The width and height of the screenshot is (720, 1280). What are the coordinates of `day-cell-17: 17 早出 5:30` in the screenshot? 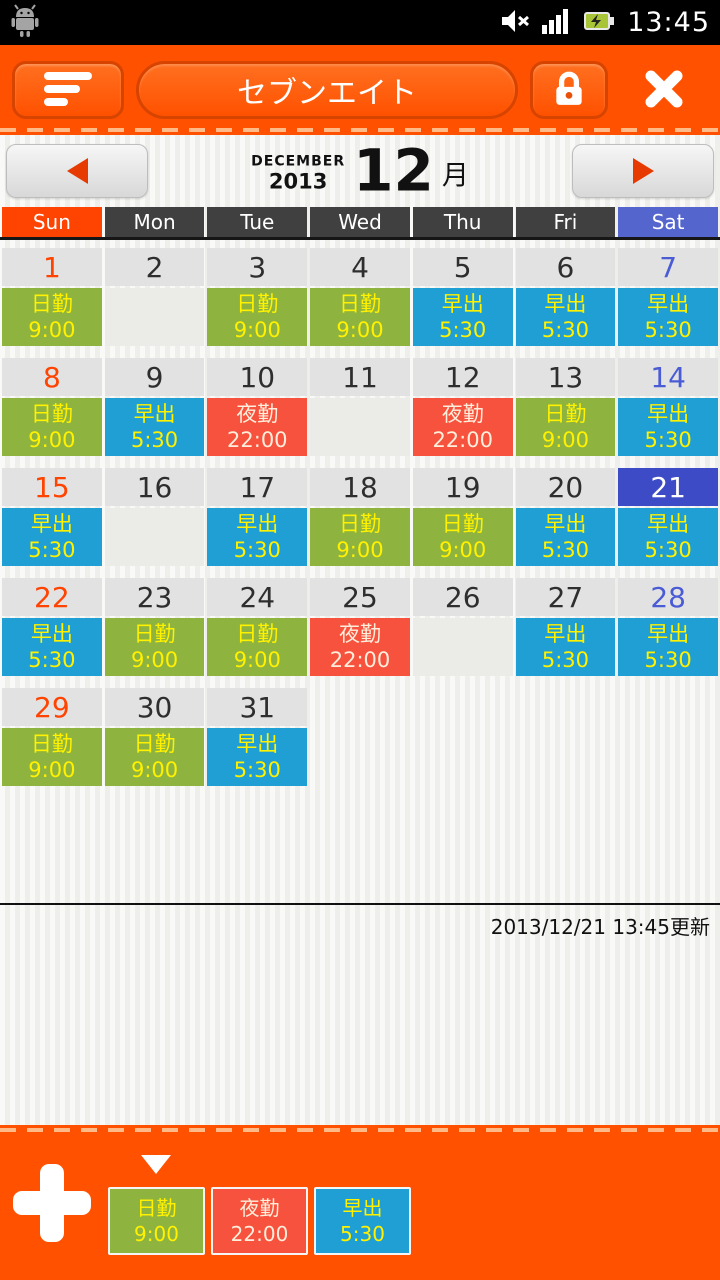 It's located at (257, 517).